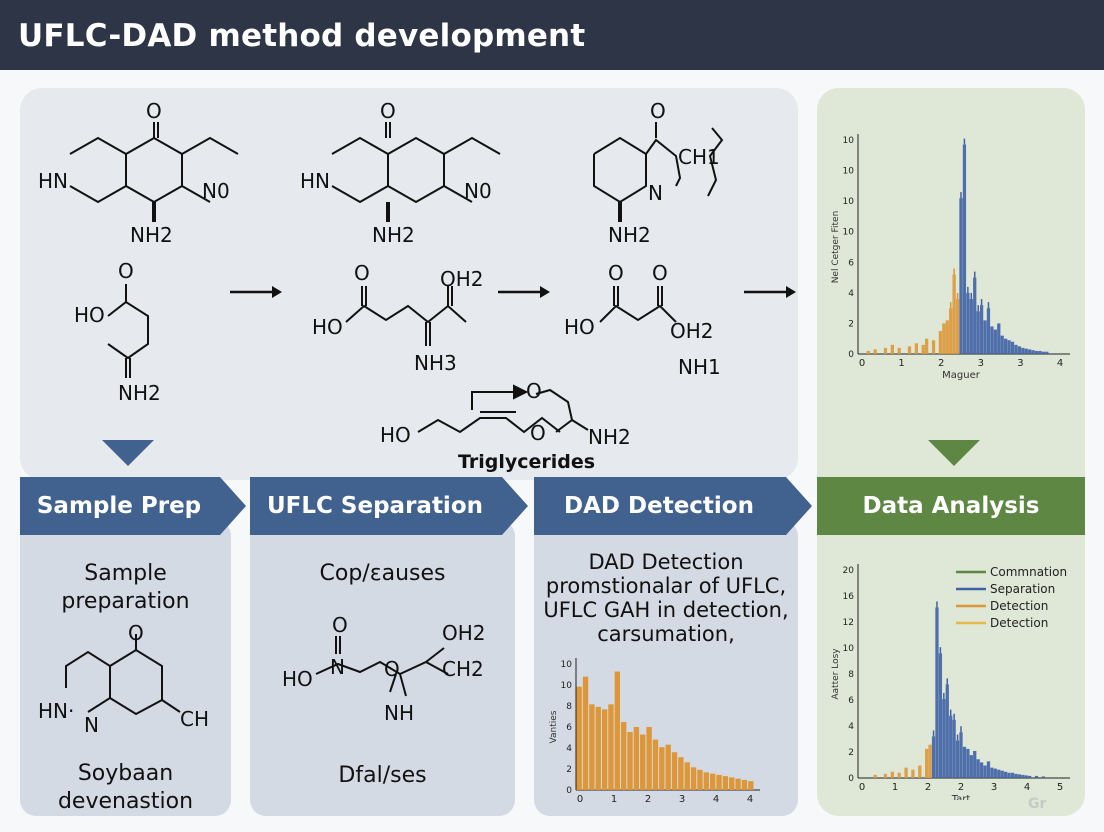 The width and height of the screenshot is (1104, 832). I want to click on sample-prep-title: Sample preparation, so click(125, 588).